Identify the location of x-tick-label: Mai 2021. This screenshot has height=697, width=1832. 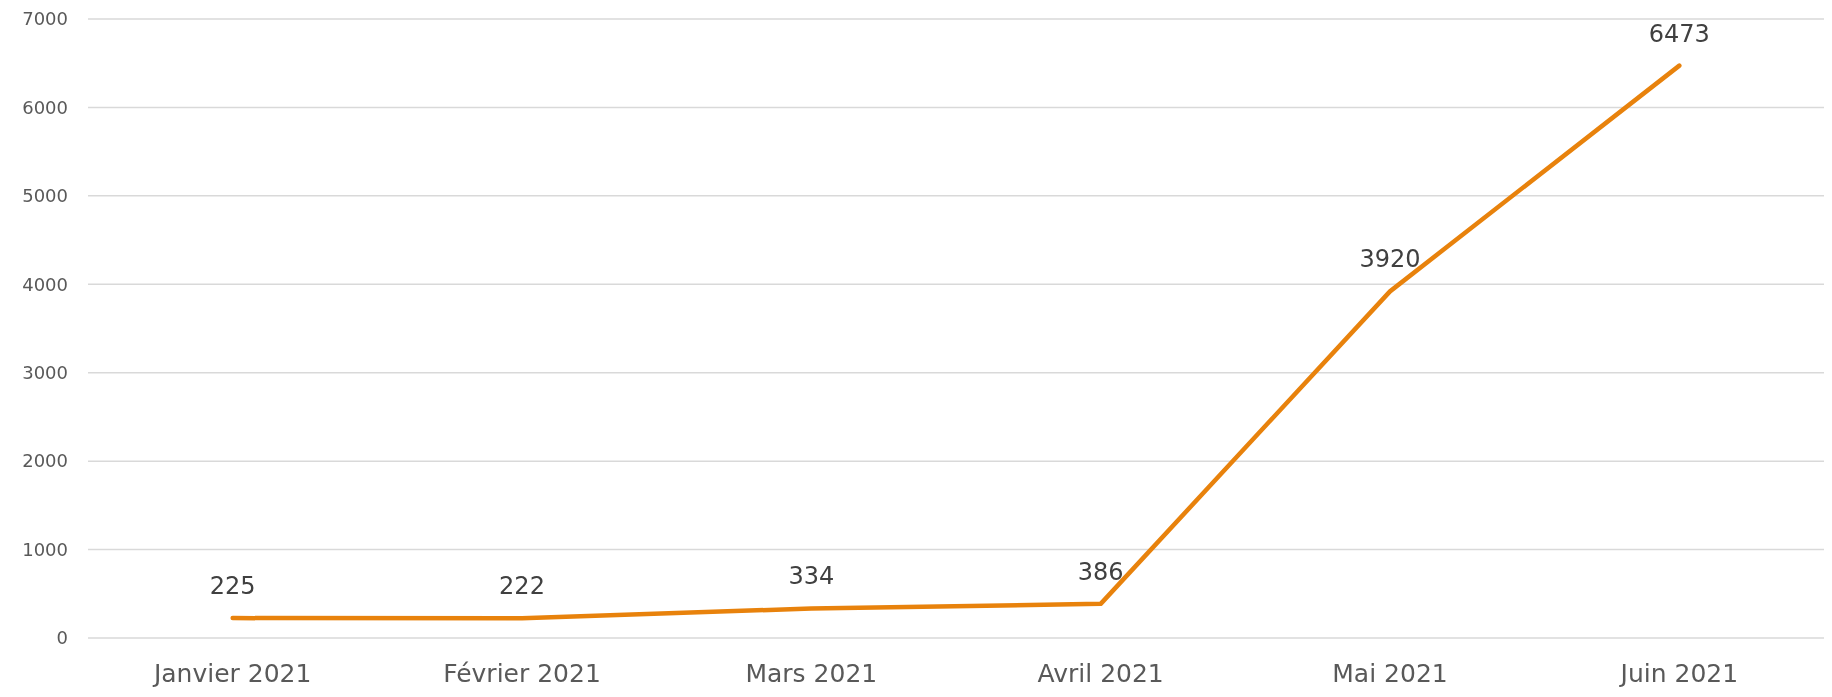
(1390, 673).